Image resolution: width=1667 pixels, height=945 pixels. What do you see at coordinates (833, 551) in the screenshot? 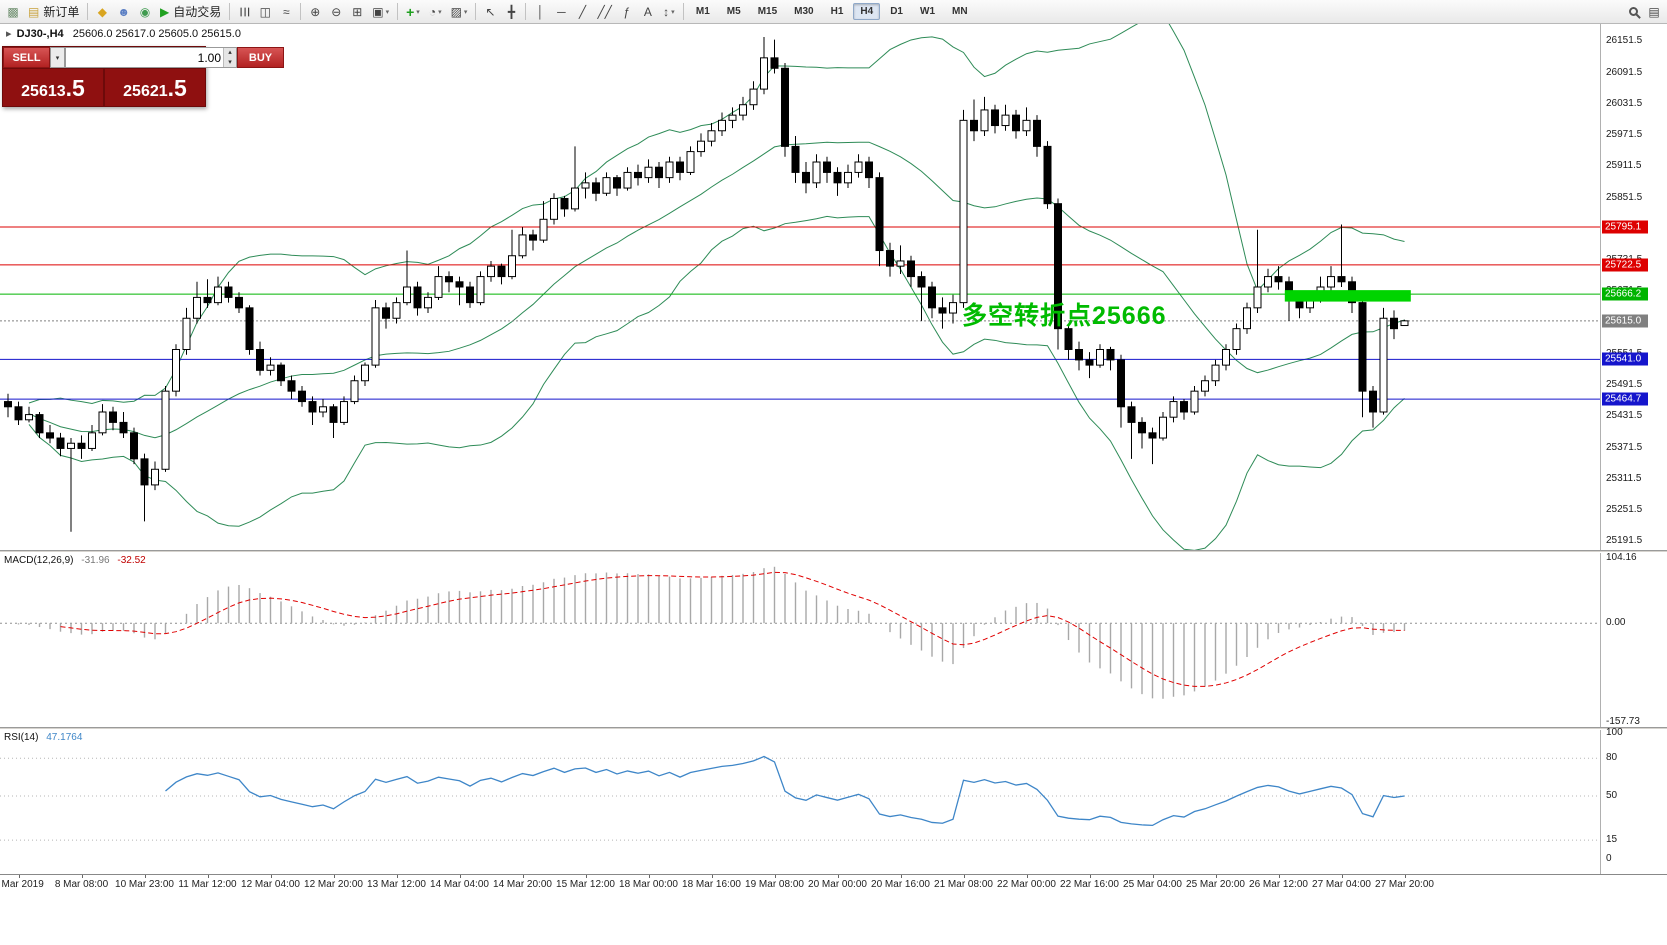
I see `macd-panel-splitter` at bounding box center [833, 551].